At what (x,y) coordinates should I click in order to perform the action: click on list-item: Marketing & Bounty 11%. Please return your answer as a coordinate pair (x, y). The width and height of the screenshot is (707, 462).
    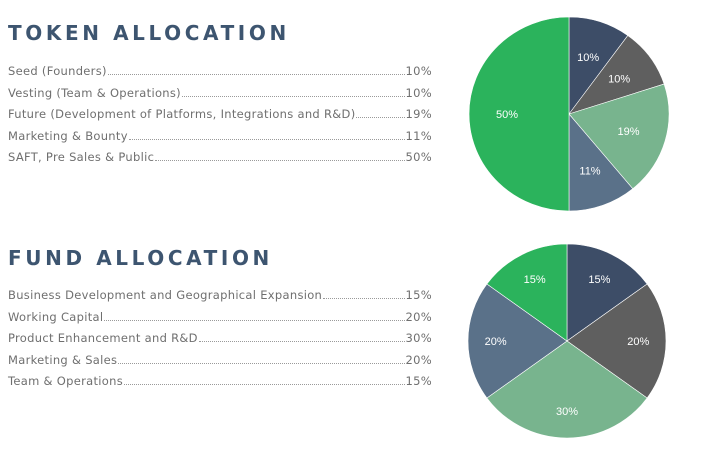
    Looking at the image, I should click on (220, 140).